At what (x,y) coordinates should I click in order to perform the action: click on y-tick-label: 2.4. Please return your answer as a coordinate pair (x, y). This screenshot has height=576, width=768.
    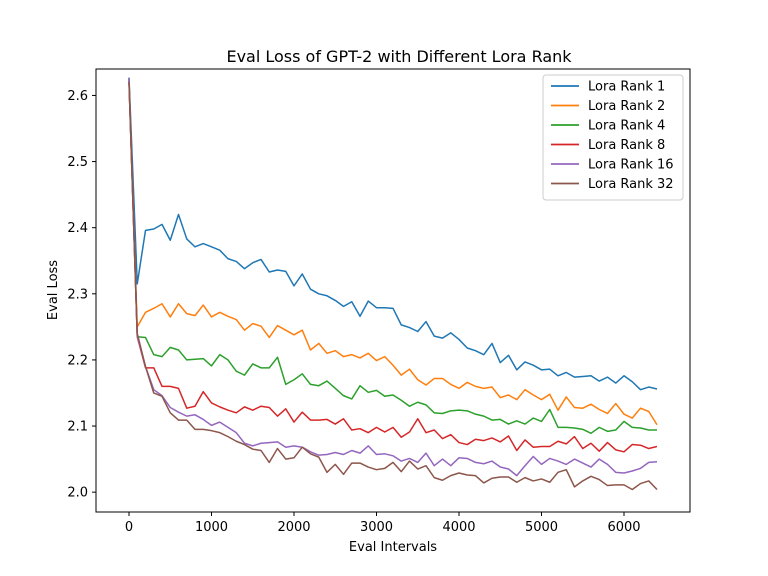
    Looking at the image, I should click on (77, 228).